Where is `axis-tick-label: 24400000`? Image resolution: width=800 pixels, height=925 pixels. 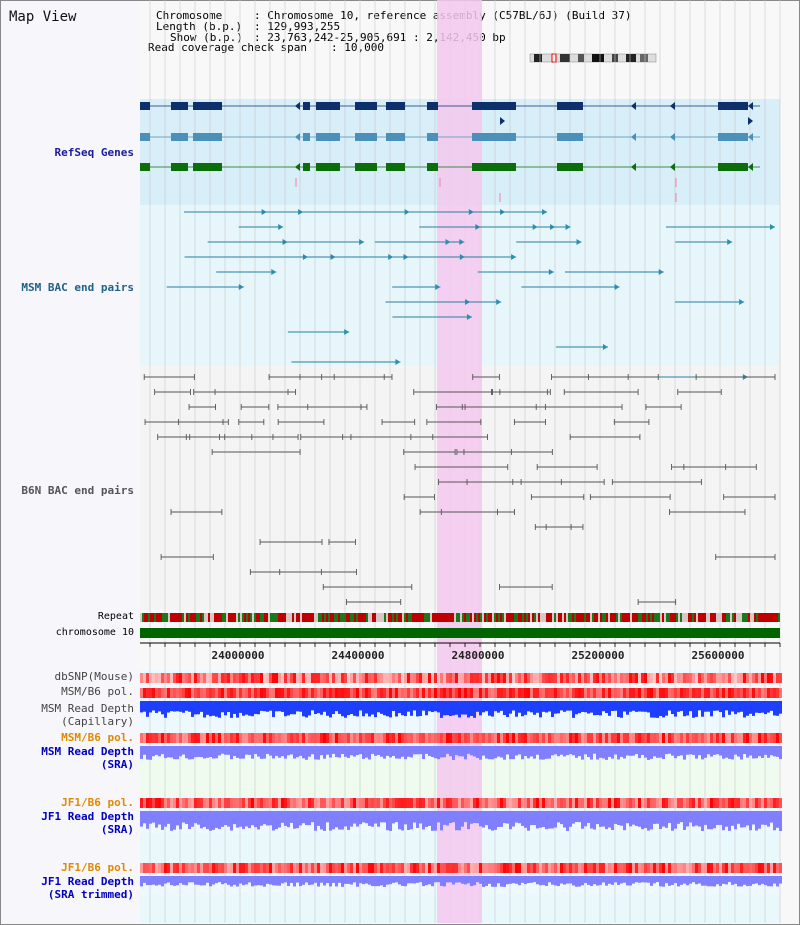 axis-tick-label: 24400000 is located at coordinates (358, 655).